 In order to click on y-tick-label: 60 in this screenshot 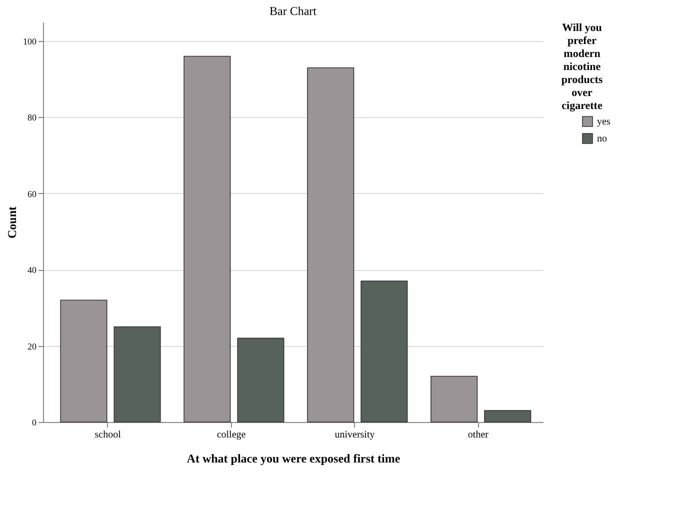, I will do `click(32, 193)`.